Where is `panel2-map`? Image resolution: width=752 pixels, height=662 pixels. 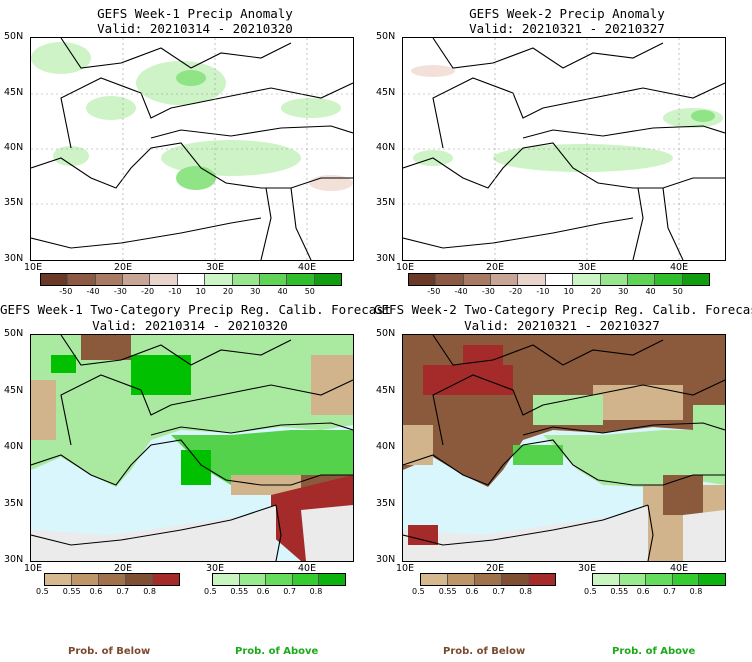 panel2-map is located at coordinates (564, 149).